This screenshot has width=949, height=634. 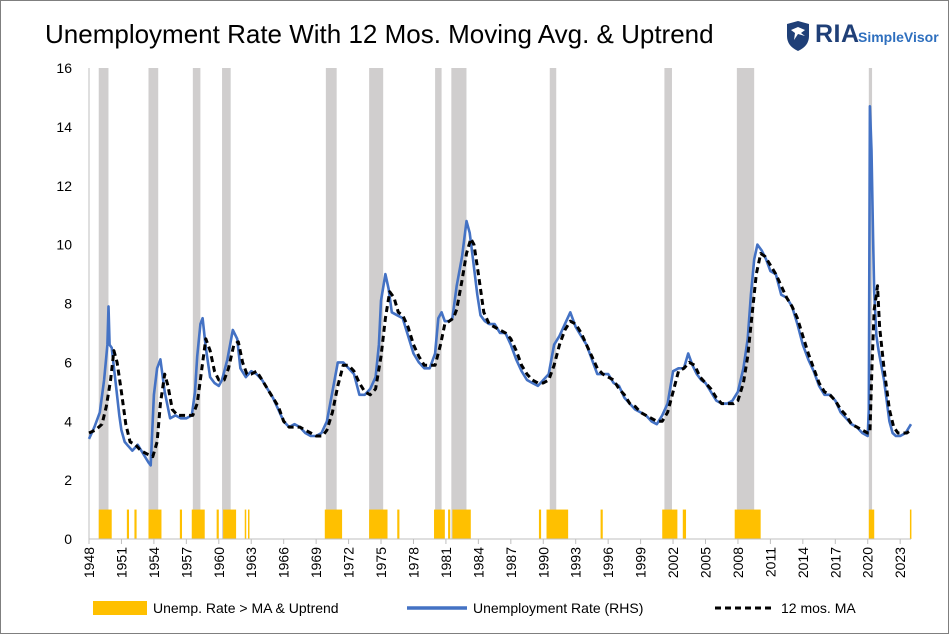 What do you see at coordinates (120, 608) in the screenshot?
I see `legend-swatch-signal` at bounding box center [120, 608].